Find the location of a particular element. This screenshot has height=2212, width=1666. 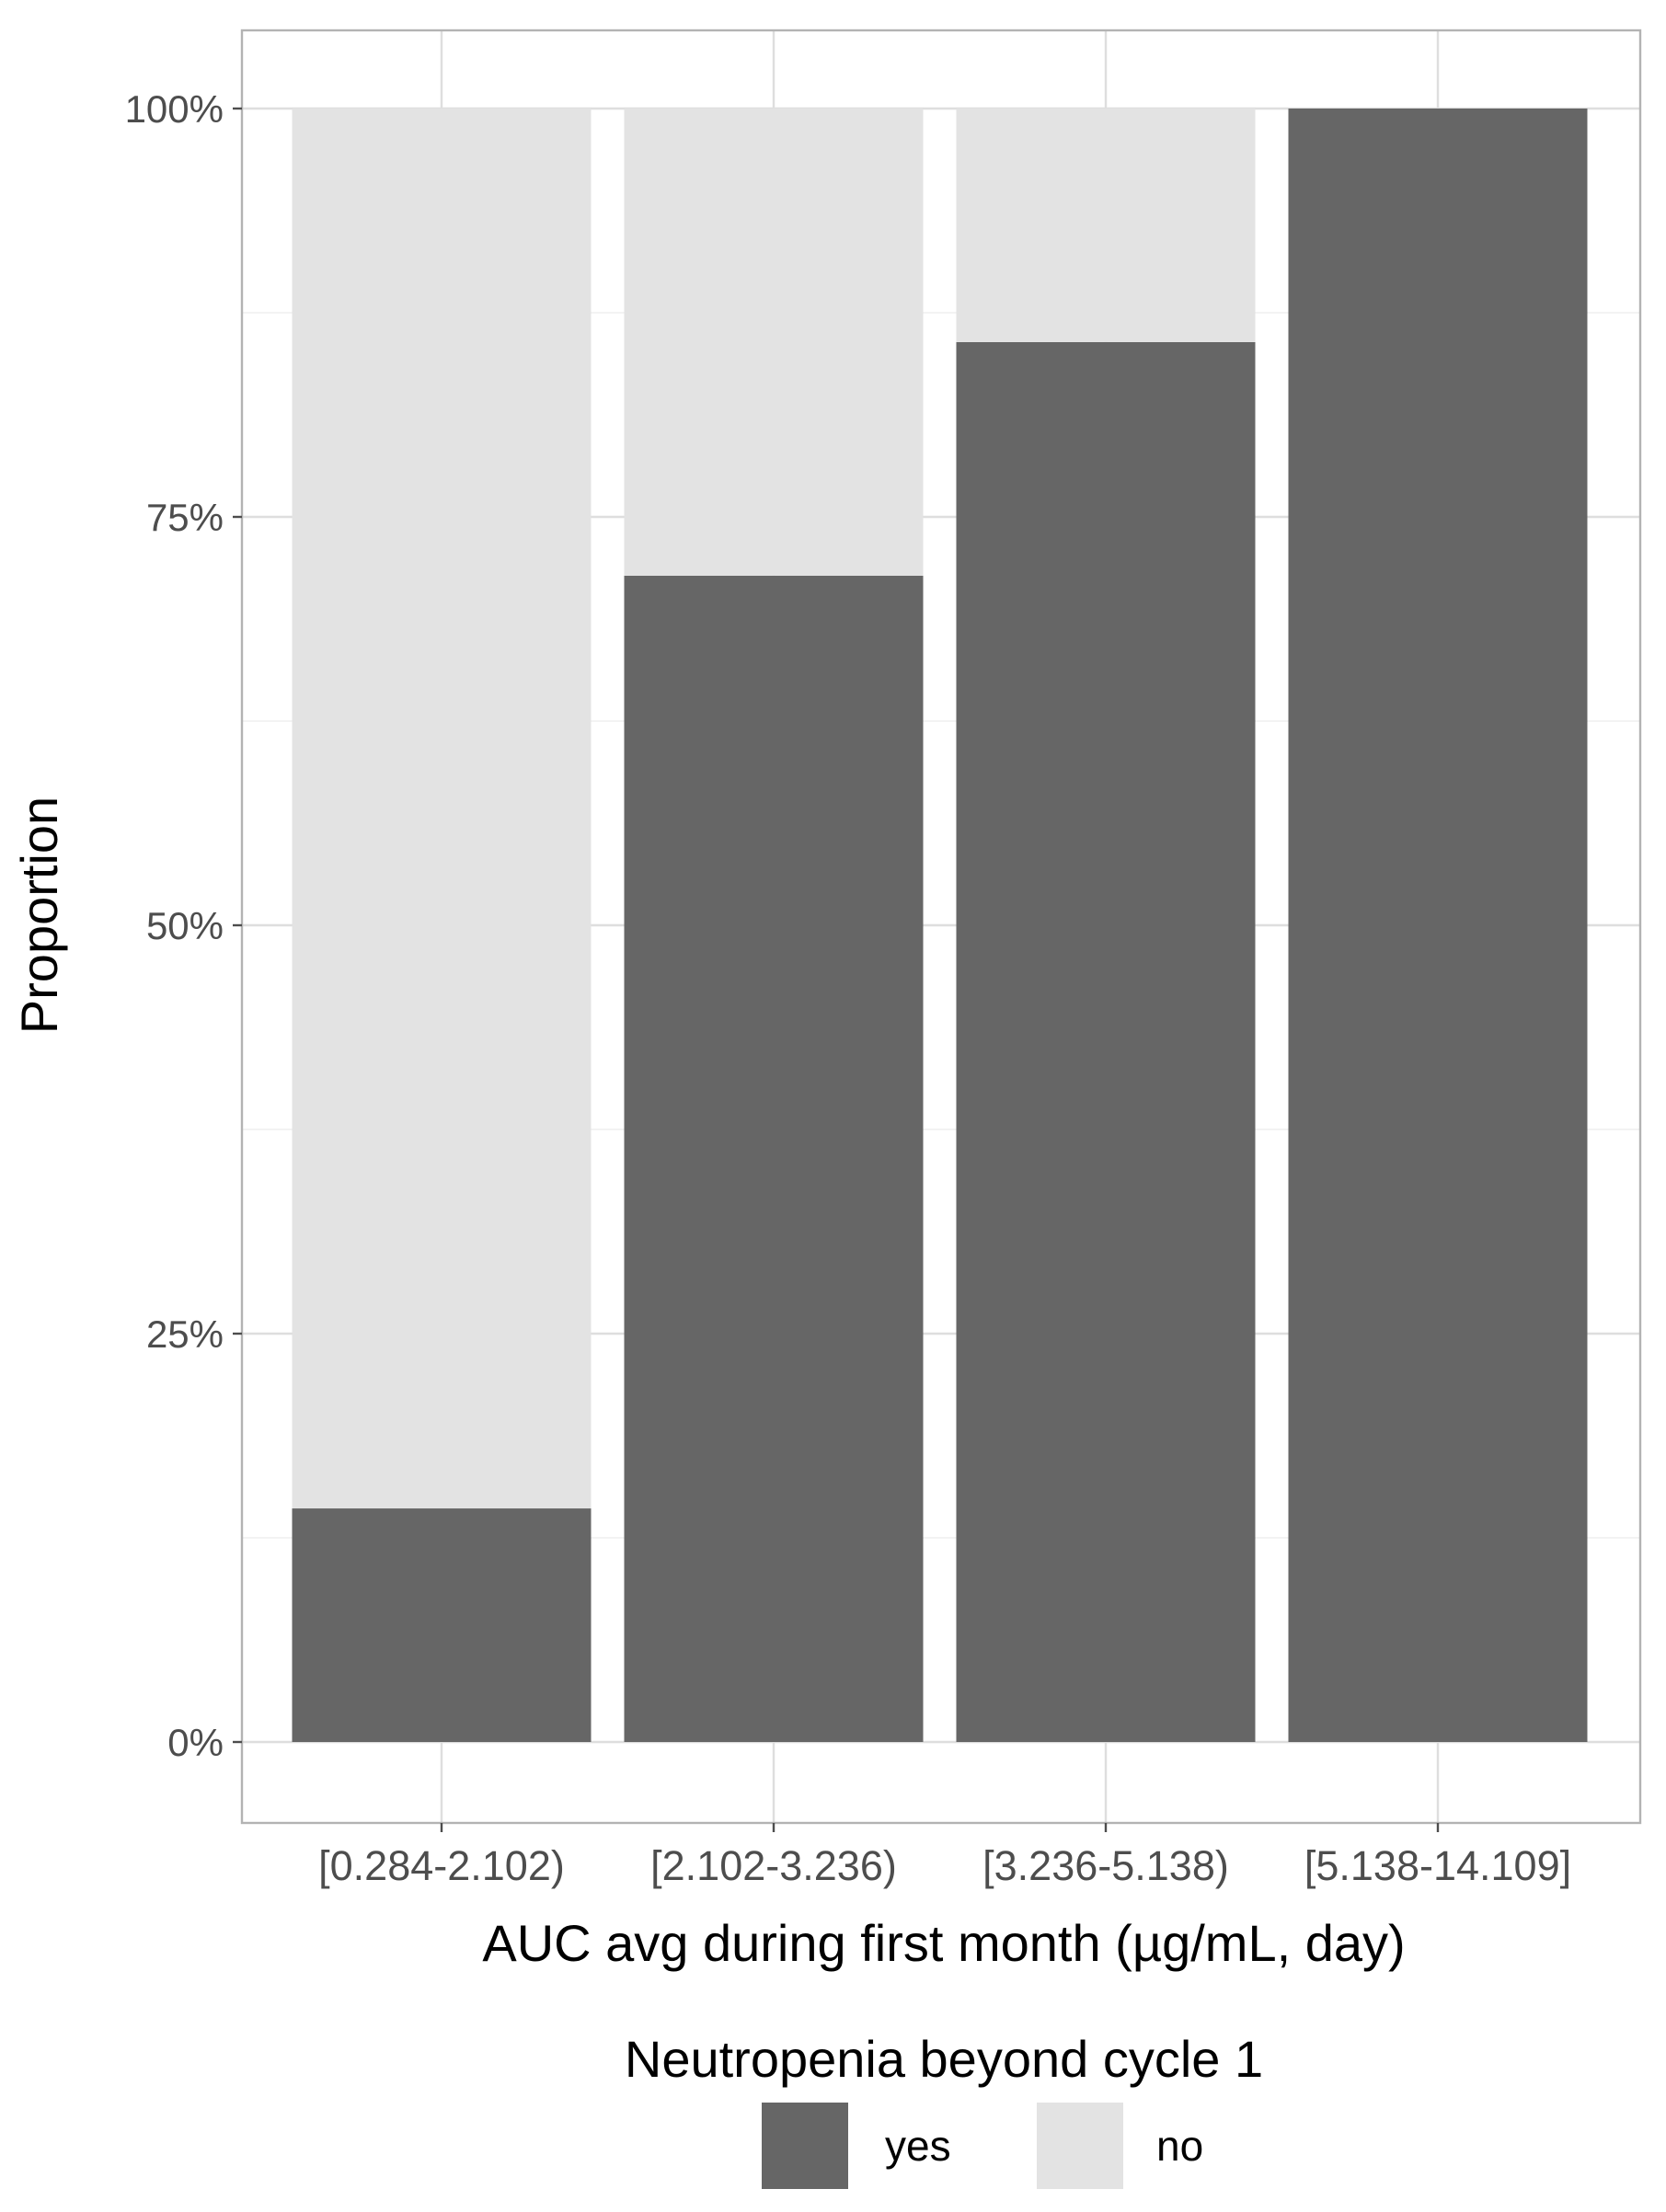

x-tick-label: [0.284-2.102) is located at coordinates (442, 1866).